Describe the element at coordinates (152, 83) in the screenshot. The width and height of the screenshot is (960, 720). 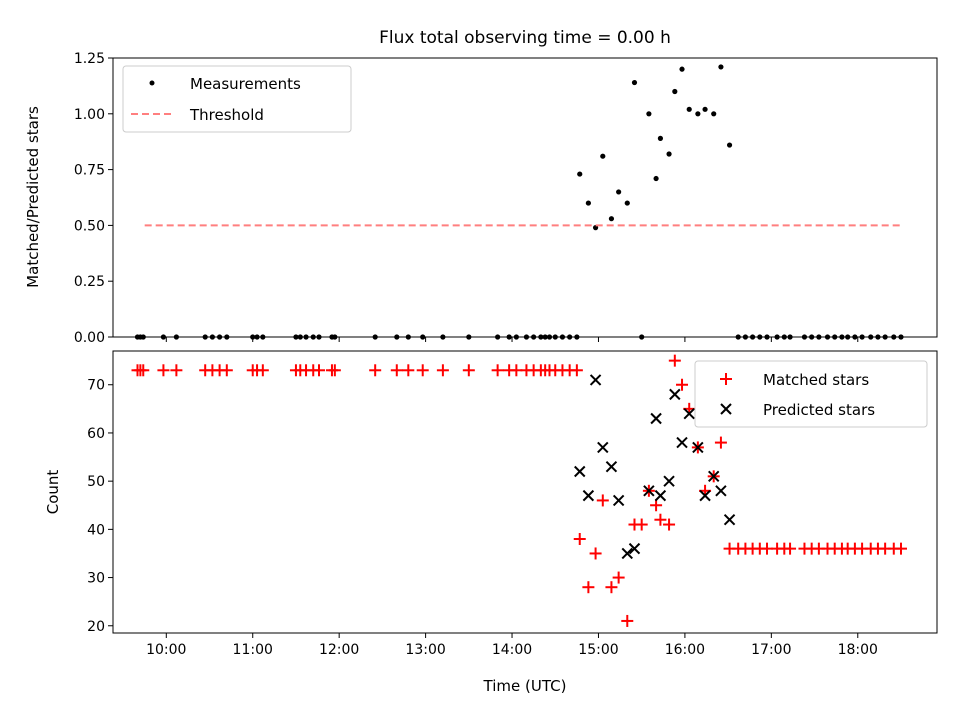
I see `legend-measurements-marker` at that location.